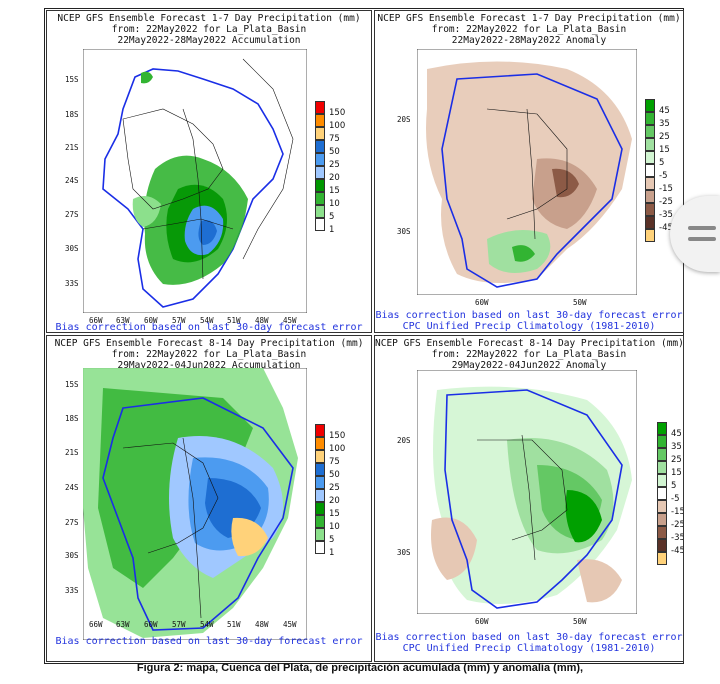 The image size is (720, 684). Describe the element at coordinates (676, 447) in the screenshot. I see `legend-label: 35` at that location.